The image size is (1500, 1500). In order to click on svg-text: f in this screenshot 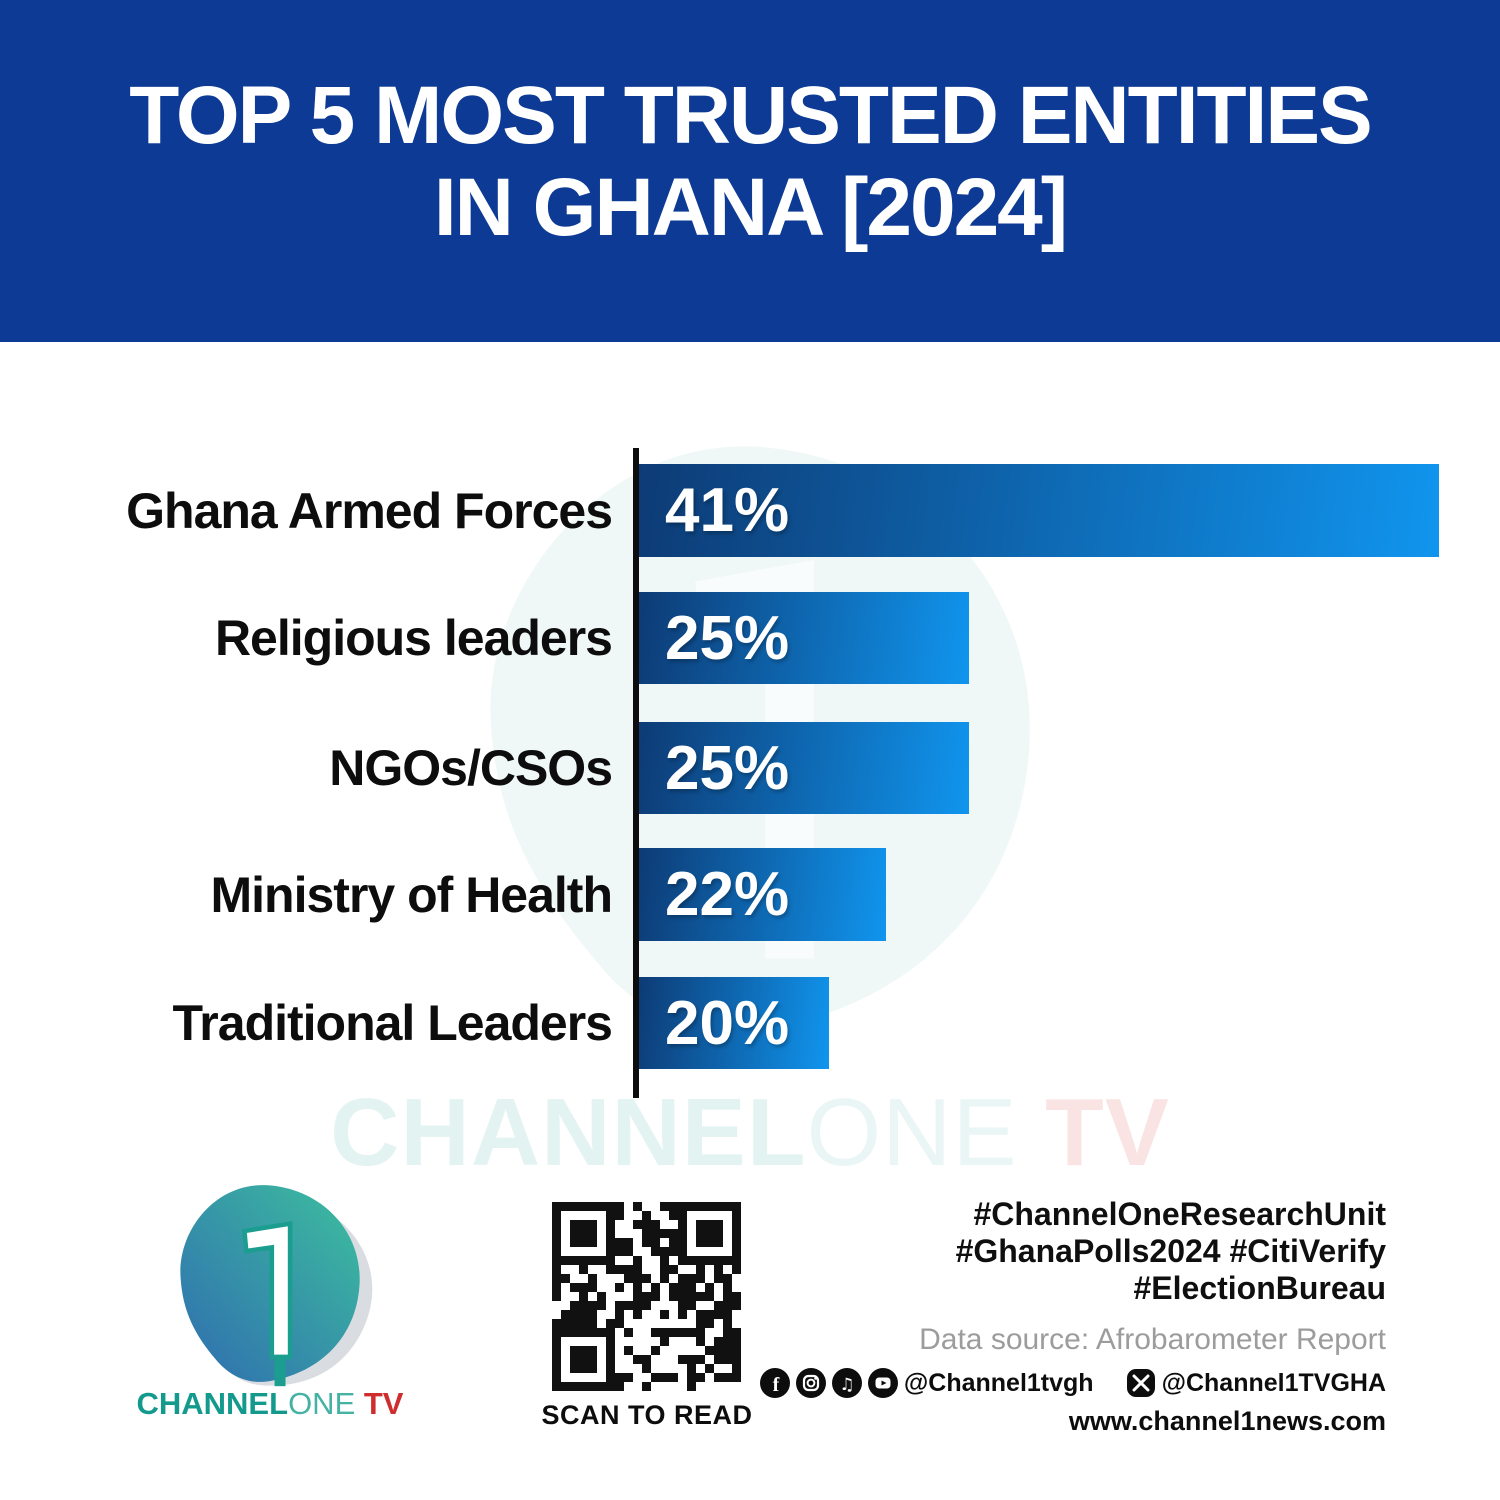, I will do `click(776, 1385)`.